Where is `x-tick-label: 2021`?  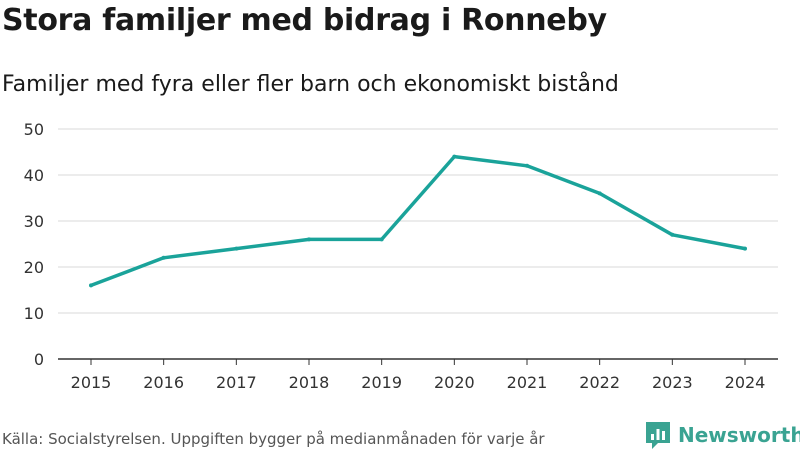 x-tick-label: 2021 is located at coordinates (527, 382).